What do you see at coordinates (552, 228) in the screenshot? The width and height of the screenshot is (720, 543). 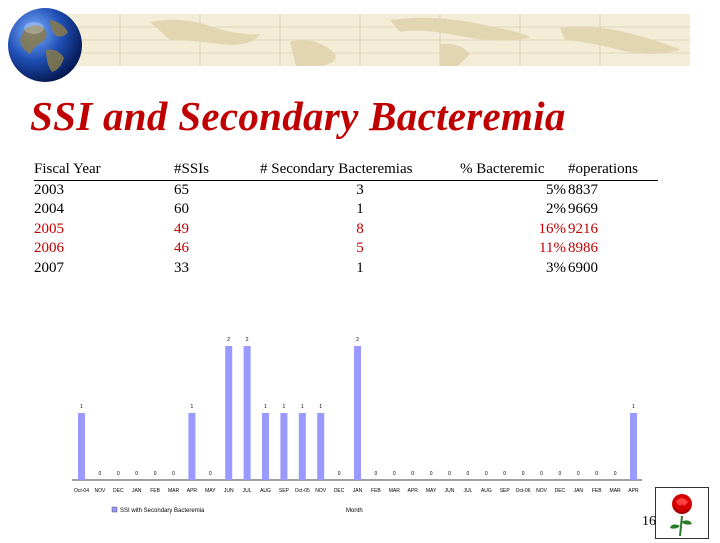 I see `cell-percent-bacteremic: 16%` at bounding box center [552, 228].